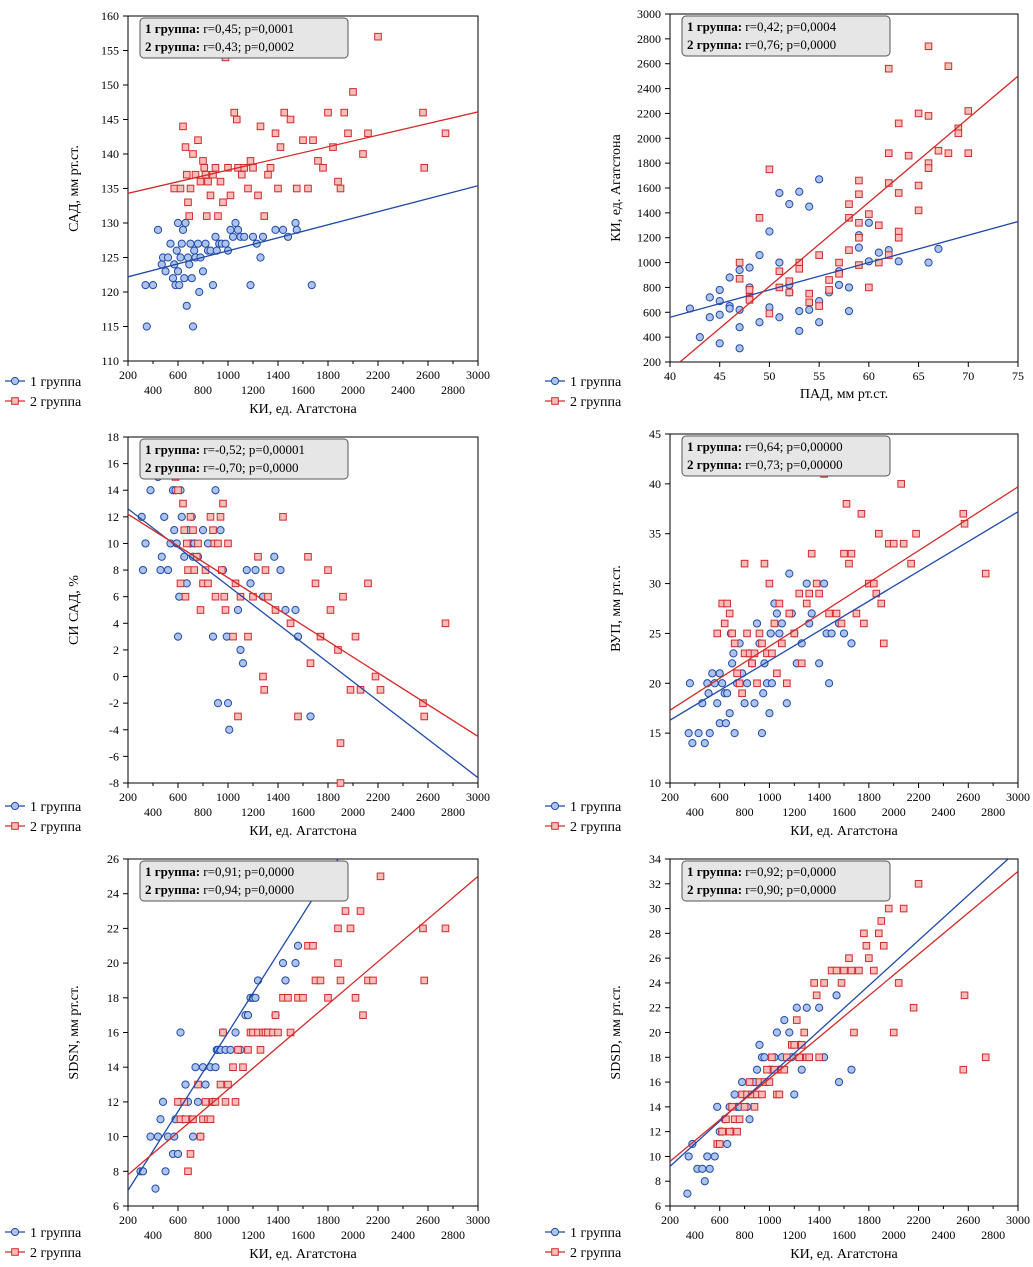  What do you see at coordinates (110, 51) in the screenshot?
I see `y-tick-label: 155` at bounding box center [110, 51].